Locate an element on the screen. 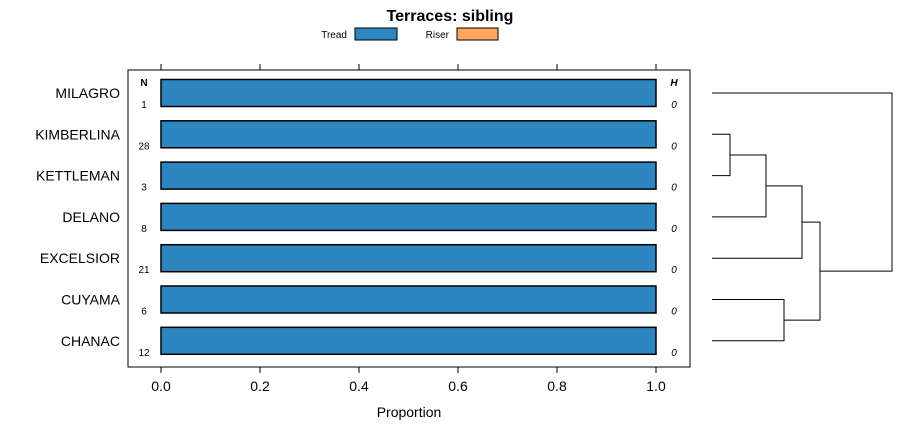 The width and height of the screenshot is (900, 440). bar-kettleman-tread is located at coordinates (408, 175).